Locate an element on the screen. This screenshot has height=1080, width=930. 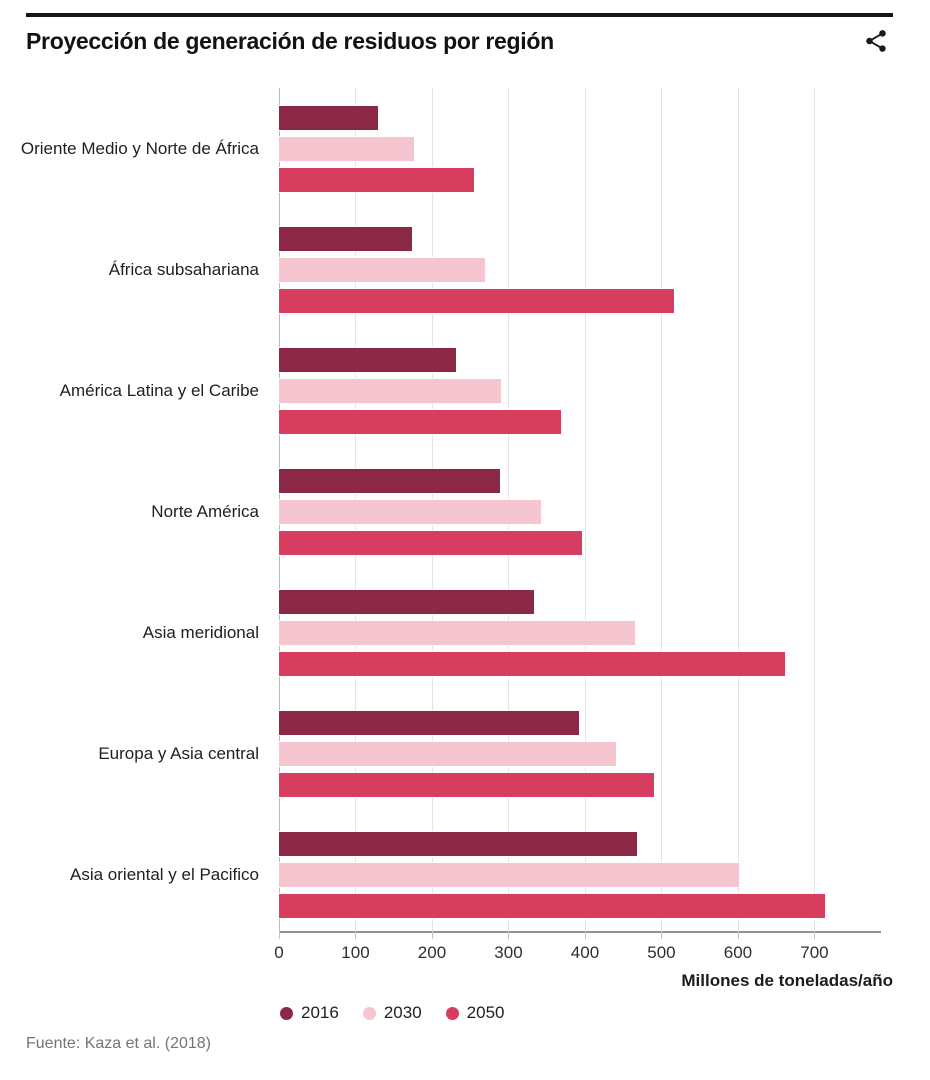
share-button is located at coordinates (876, 42).